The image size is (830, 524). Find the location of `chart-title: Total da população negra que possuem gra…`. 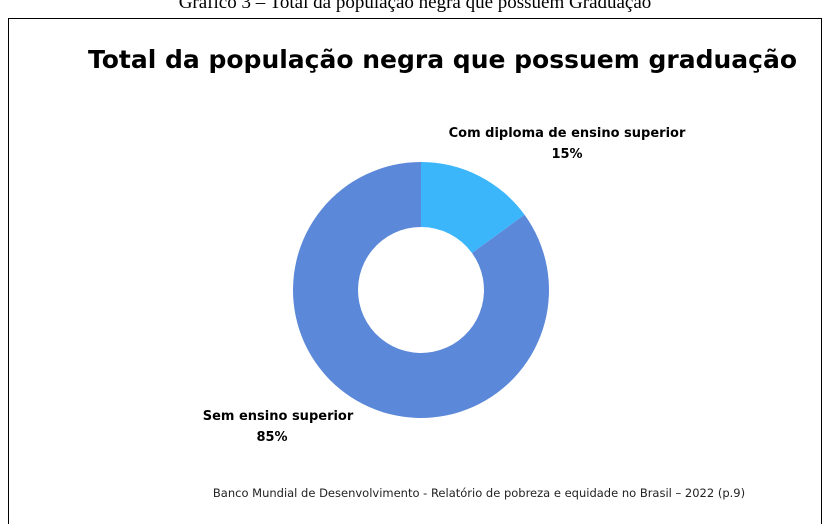

chart-title: Total da população negra que possuem gra… is located at coordinates (442, 59).